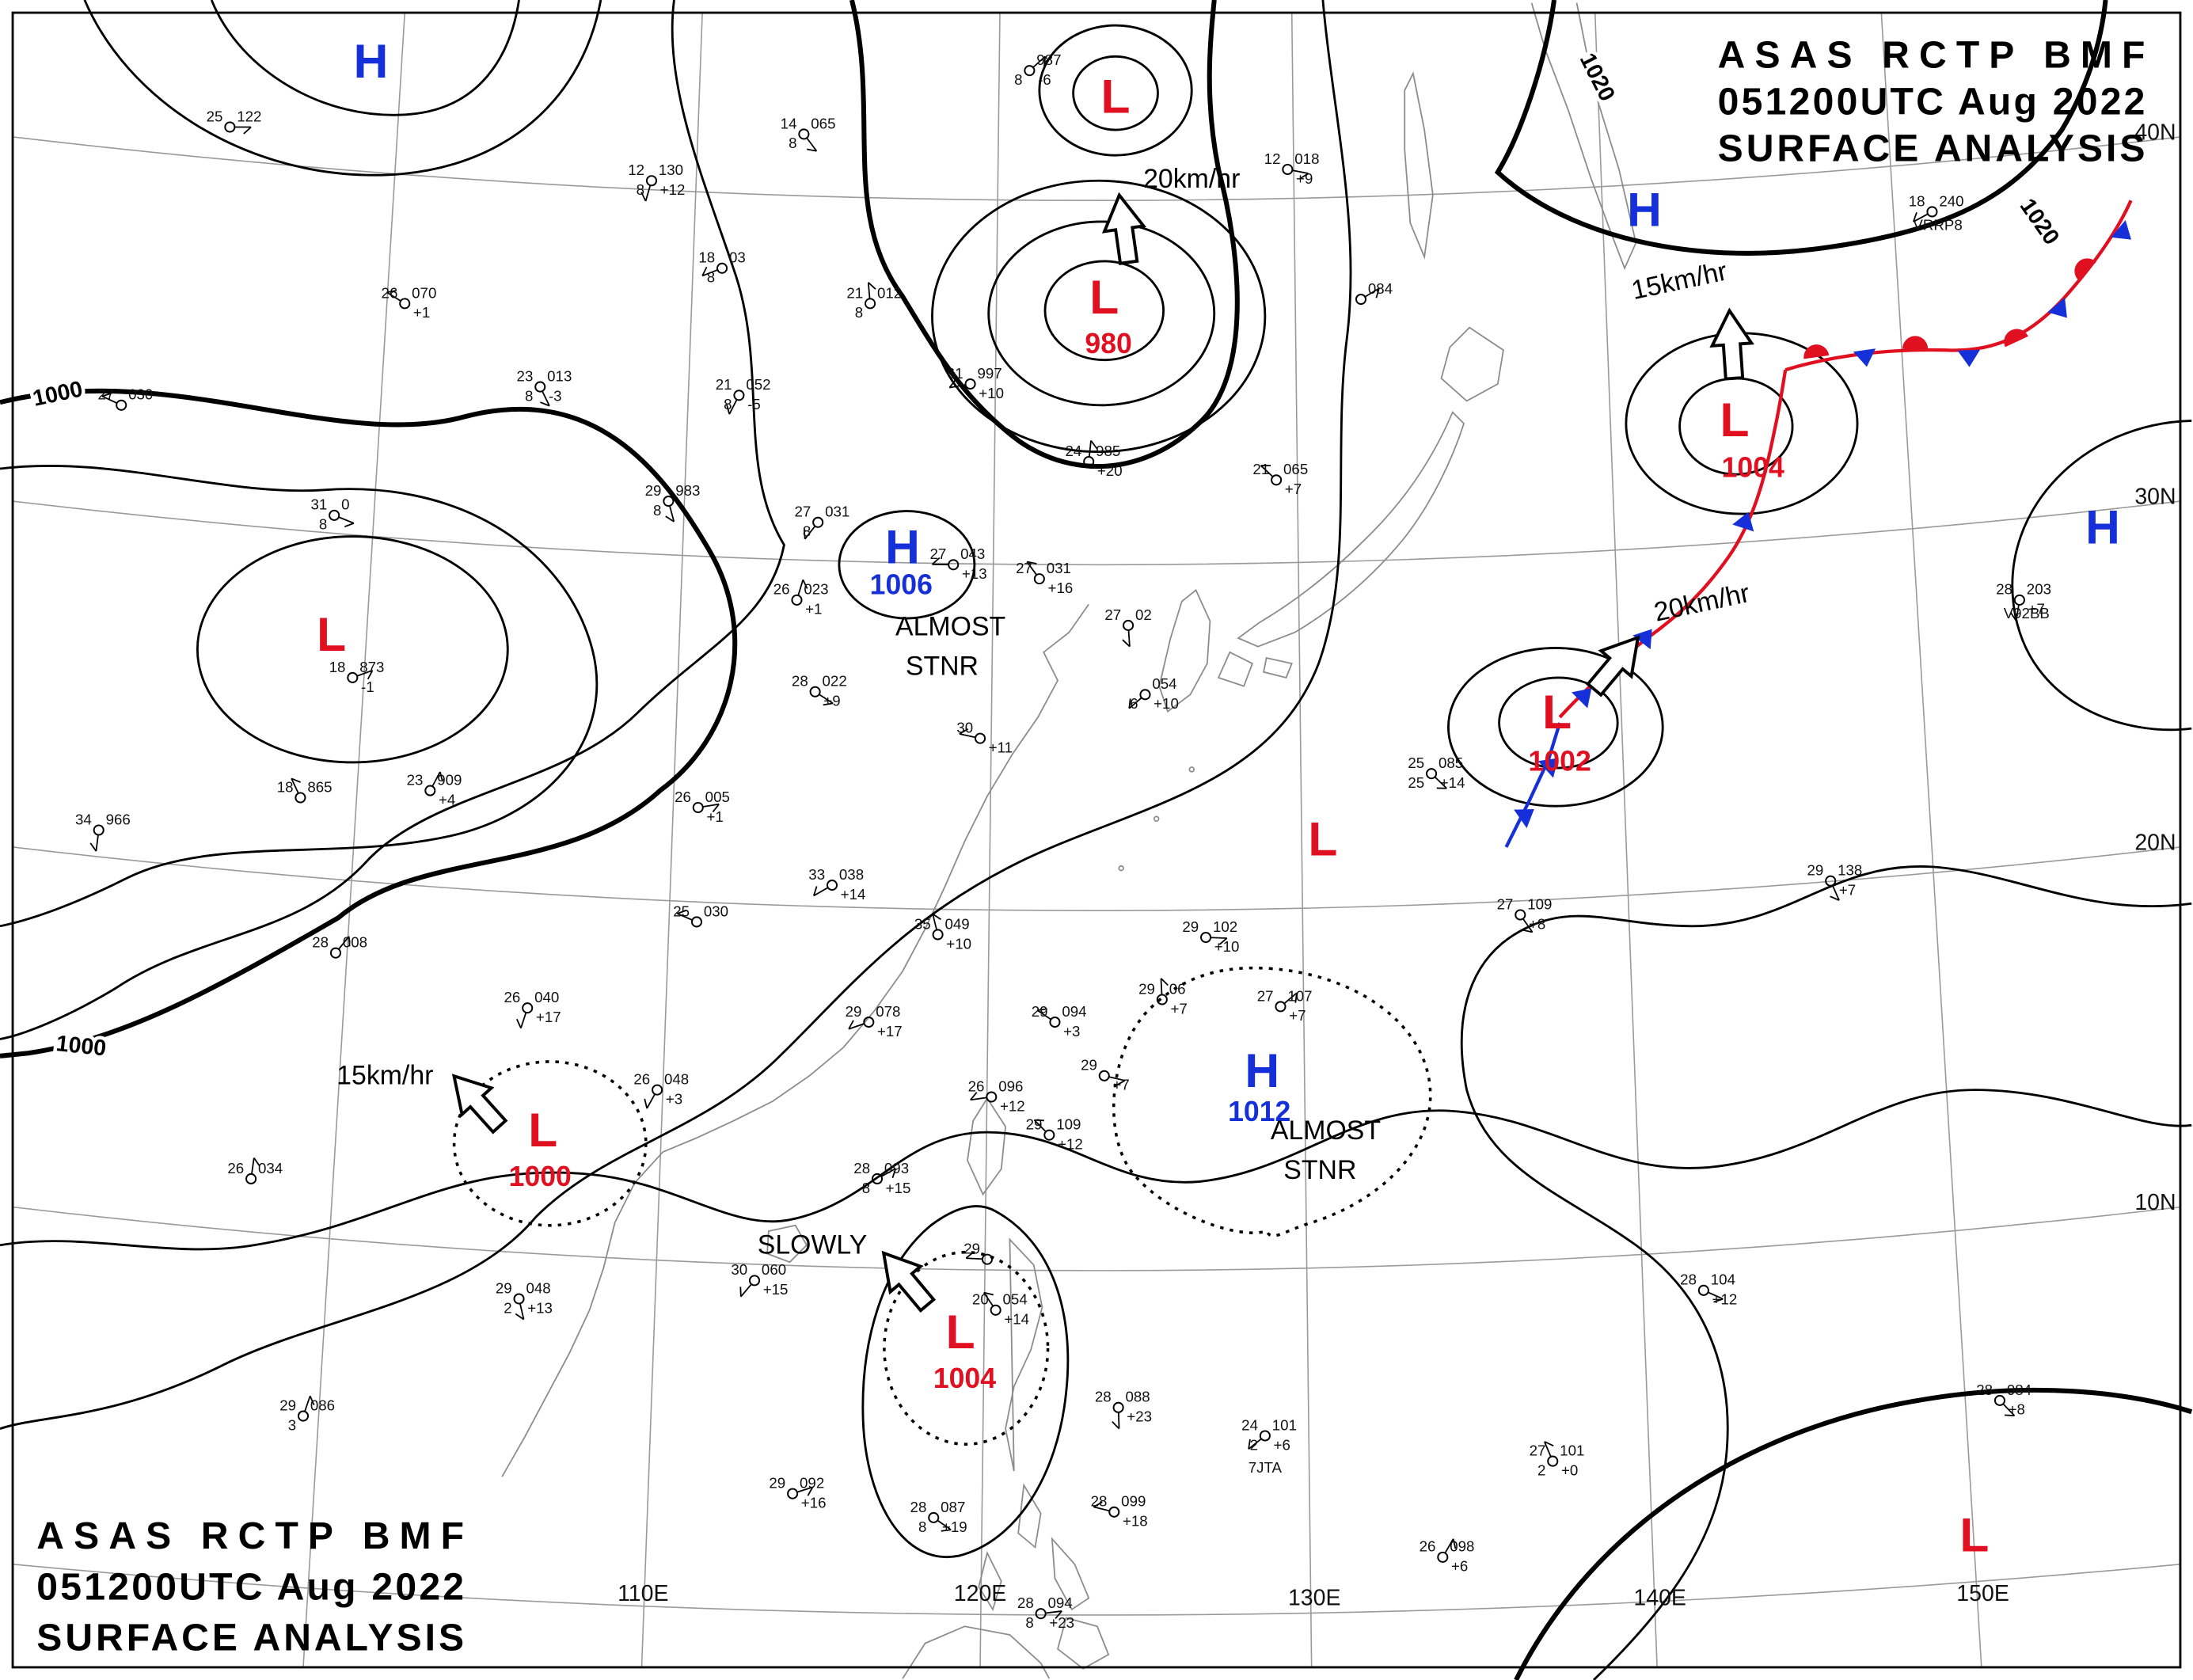  Describe the element at coordinates (823, 123) in the screenshot. I see `station-pressure: 065` at that location.